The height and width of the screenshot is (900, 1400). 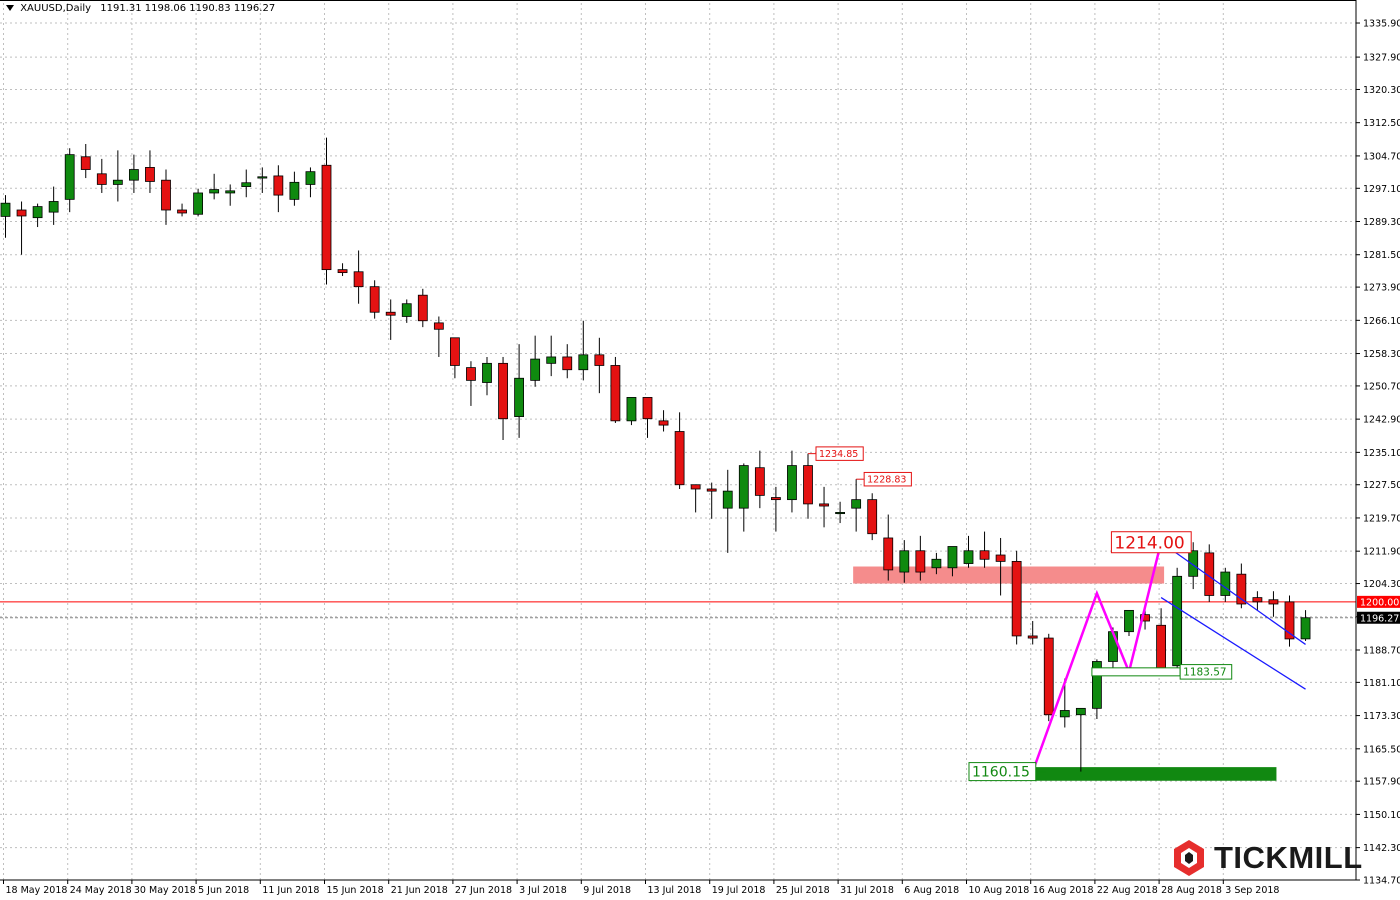 What do you see at coordinates (1206, 672) in the screenshot?
I see `pullback-low-label: 1183.57` at bounding box center [1206, 672].